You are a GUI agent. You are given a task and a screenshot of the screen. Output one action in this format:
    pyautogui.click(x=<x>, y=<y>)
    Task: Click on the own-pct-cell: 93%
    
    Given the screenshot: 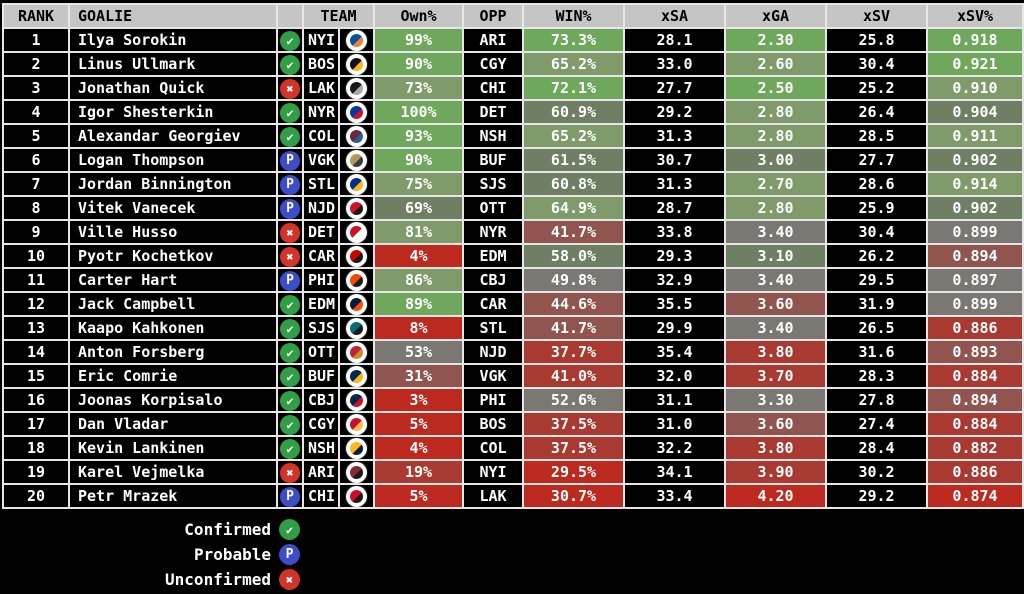 What is the action you would take?
    pyautogui.click(x=418, y=136)
    